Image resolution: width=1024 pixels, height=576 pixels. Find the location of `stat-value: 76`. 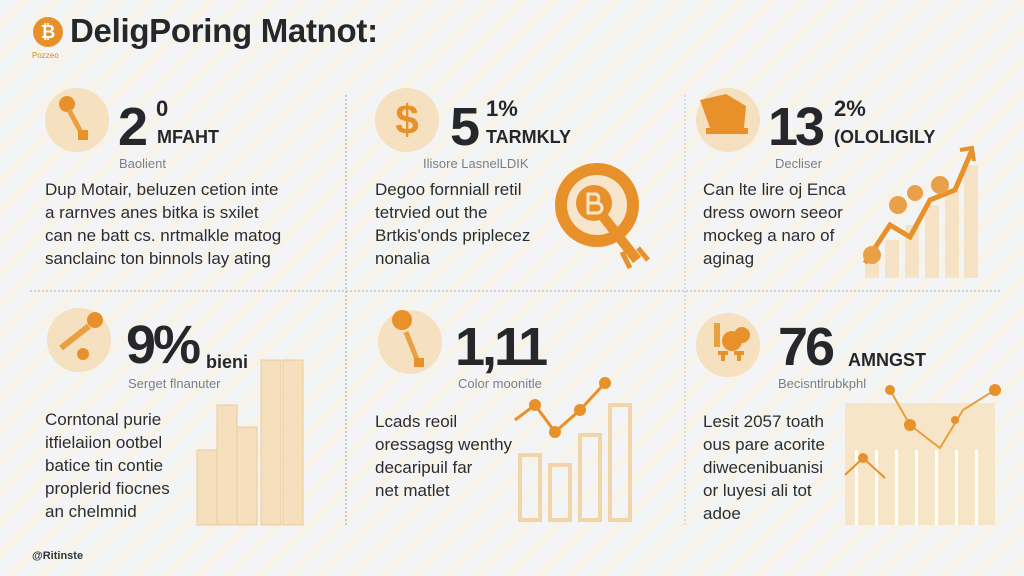

stat-value: 76 is located at coordinates (806, 347).